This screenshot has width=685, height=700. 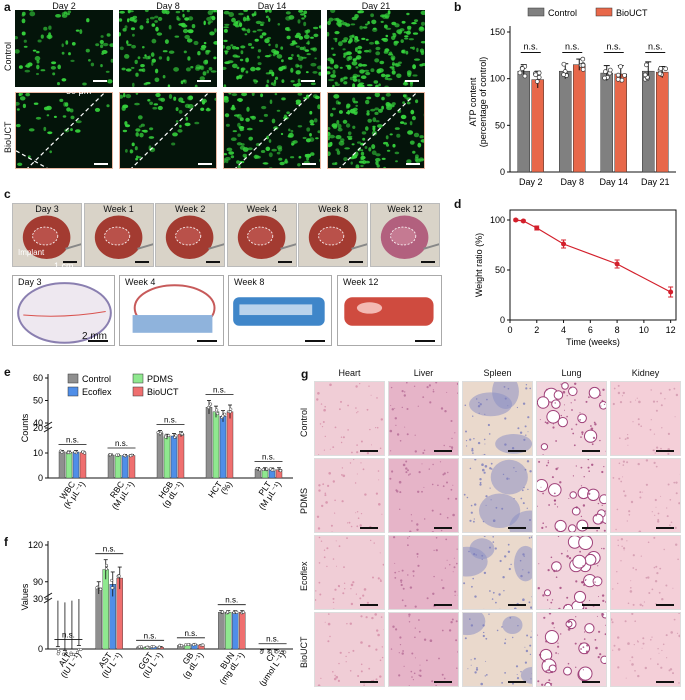 I want to click on significance-label: n.s., so click(x=150, y=635).